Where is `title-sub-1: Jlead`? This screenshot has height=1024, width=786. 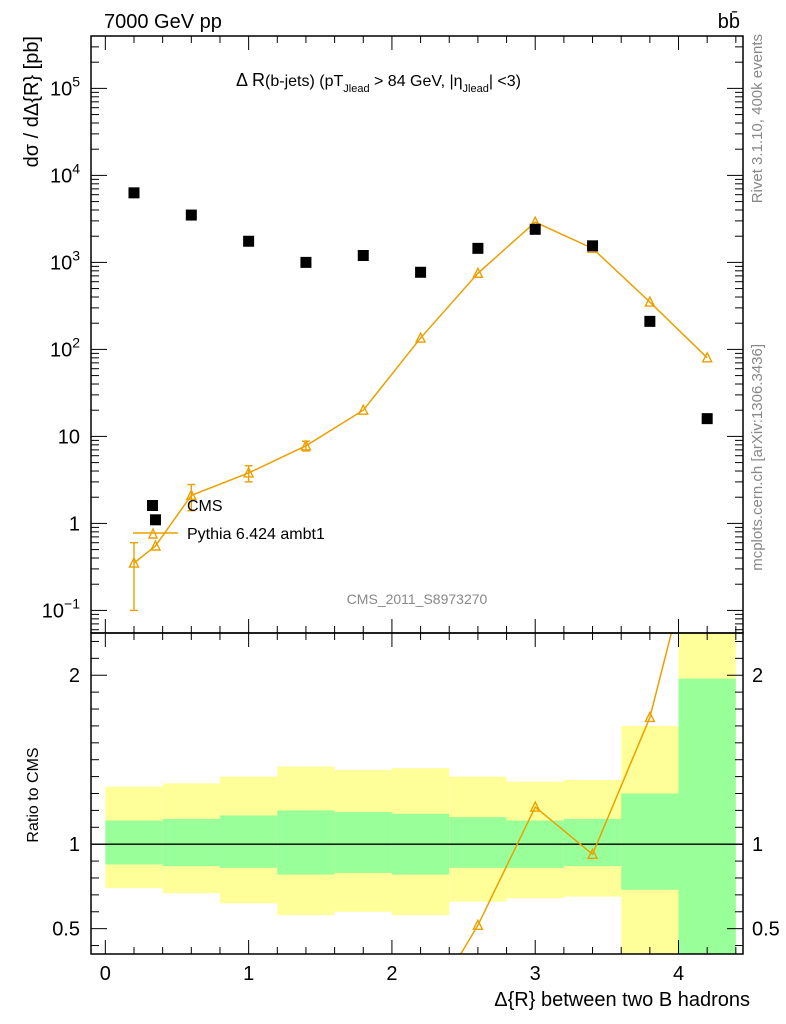
title-sub-1: Jlead is located at coordinates (356, 89).